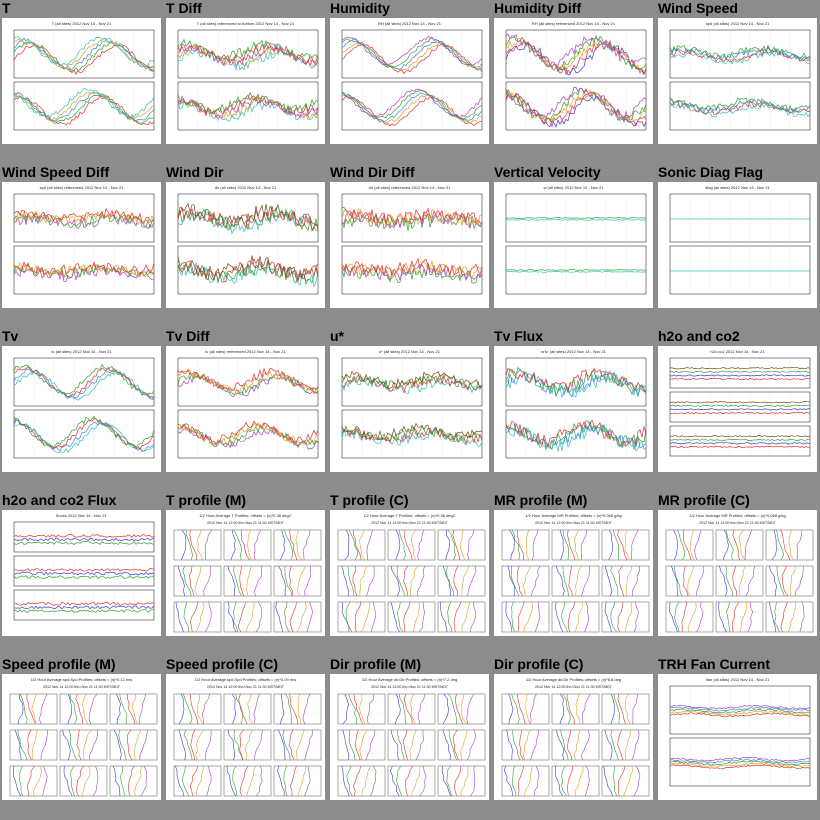  I want to click on plot-image: w'tc' (all sites) 2012 Nov 14 - Nov 21, so click(573, 409).